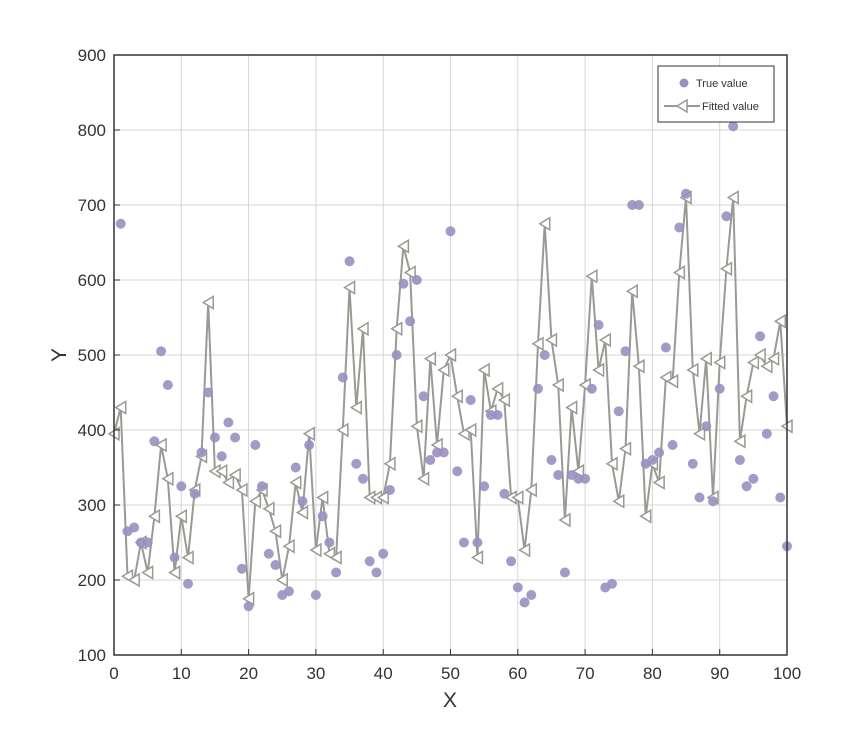 The image size is (866, 733). I want to click on y-tick-label: 700, so click(92, 205).